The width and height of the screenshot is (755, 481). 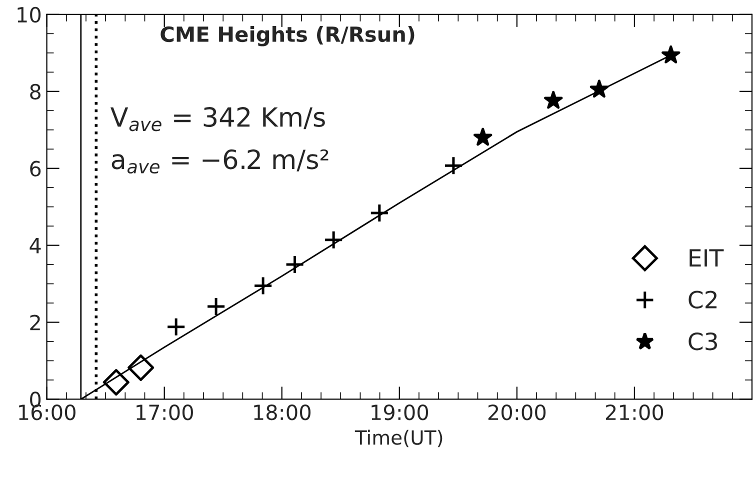 I want to click on annotation: a$_{ave}$ = −6.2 m/s², so click(x=220, y=161).